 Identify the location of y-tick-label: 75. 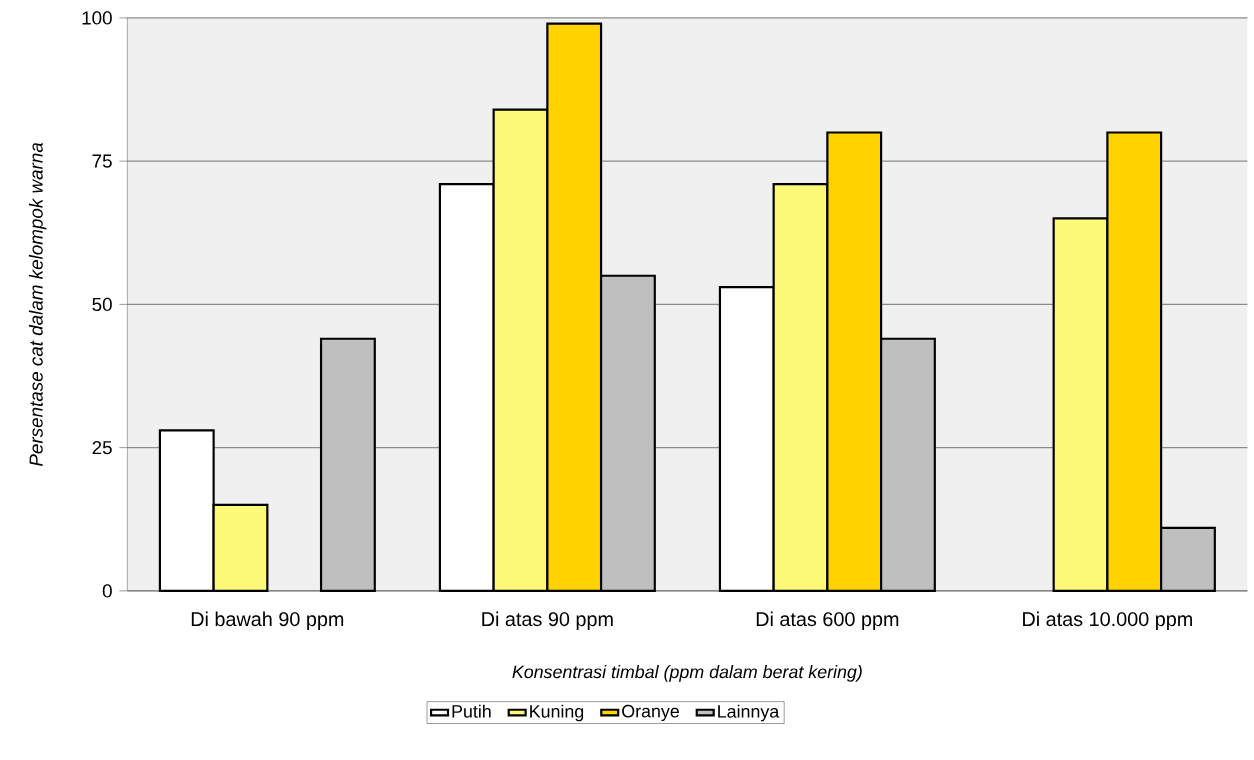
(102, 161).